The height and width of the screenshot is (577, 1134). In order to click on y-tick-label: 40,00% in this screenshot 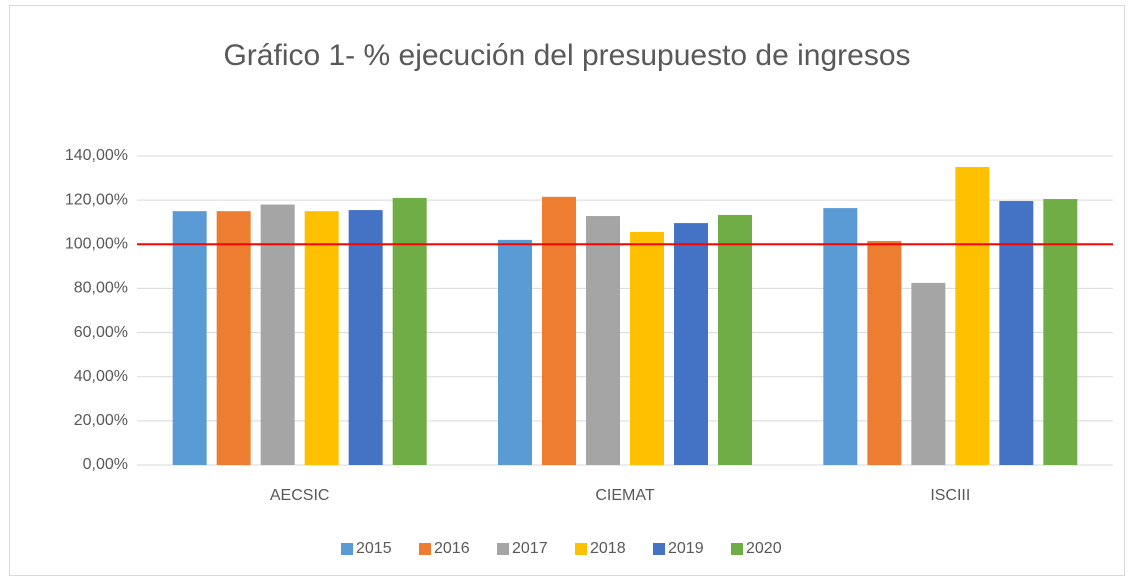, I will do `click(101, 376)`.